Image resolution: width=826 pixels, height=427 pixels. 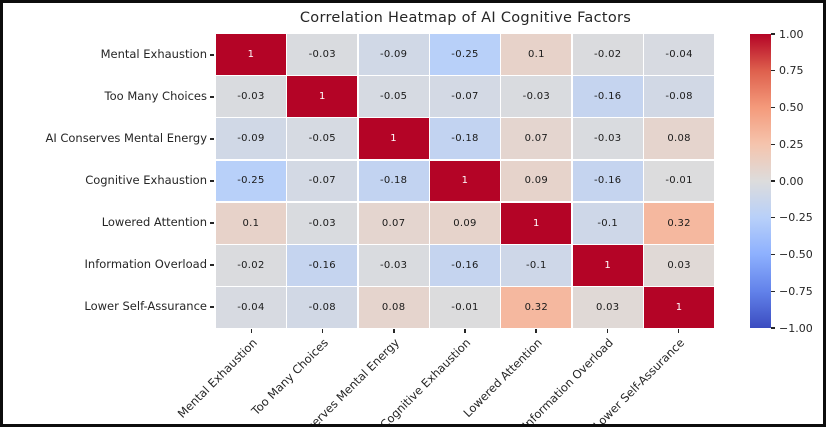 I want to click on heatmap-cell-r4-c6: 0.32, so click(x=679, y=223).